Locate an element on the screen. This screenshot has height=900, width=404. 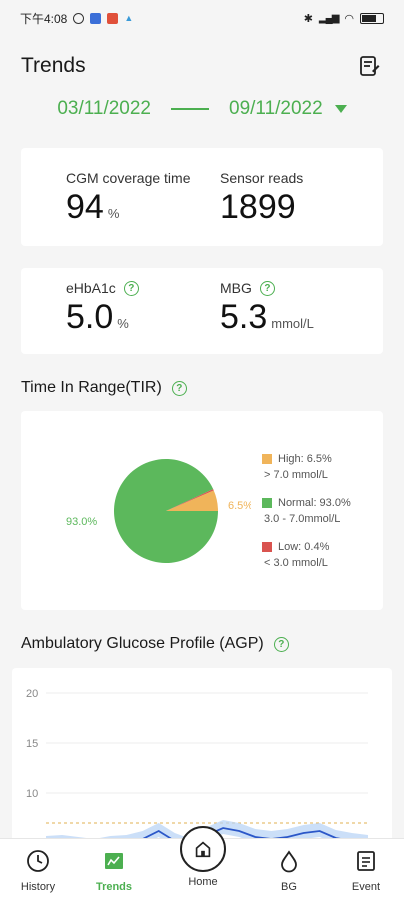
agp-title-row: Ambulatory Glucose Profile (AGP) ? is located at coordinates (155, 644).